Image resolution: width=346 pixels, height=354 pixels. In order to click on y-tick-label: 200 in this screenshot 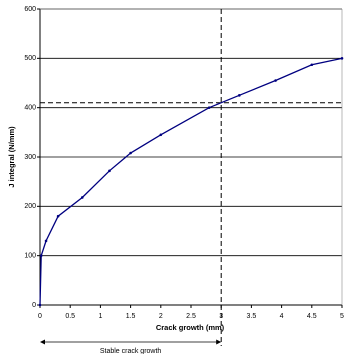, I will do `click(30, 206)`.